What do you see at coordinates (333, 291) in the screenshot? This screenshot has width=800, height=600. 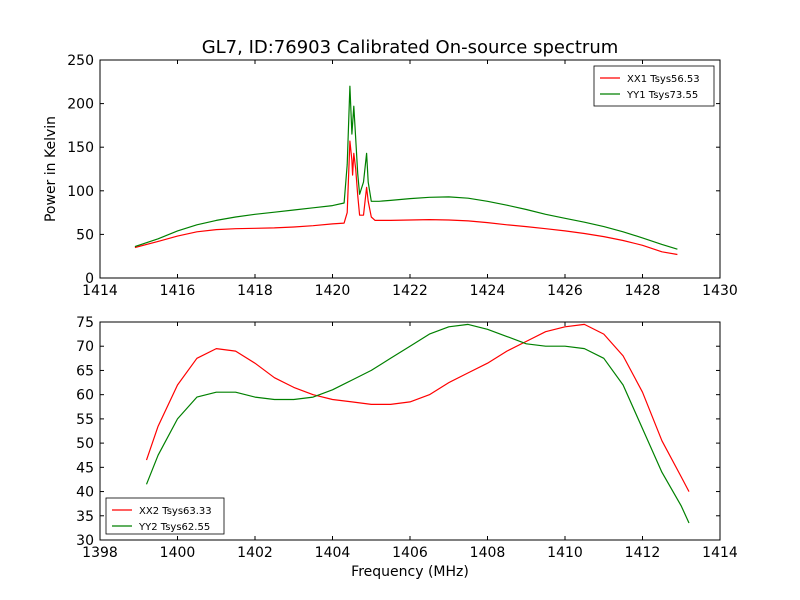 I see `x-tick-label-1-3: 1420` at bounding box center [333, 291].